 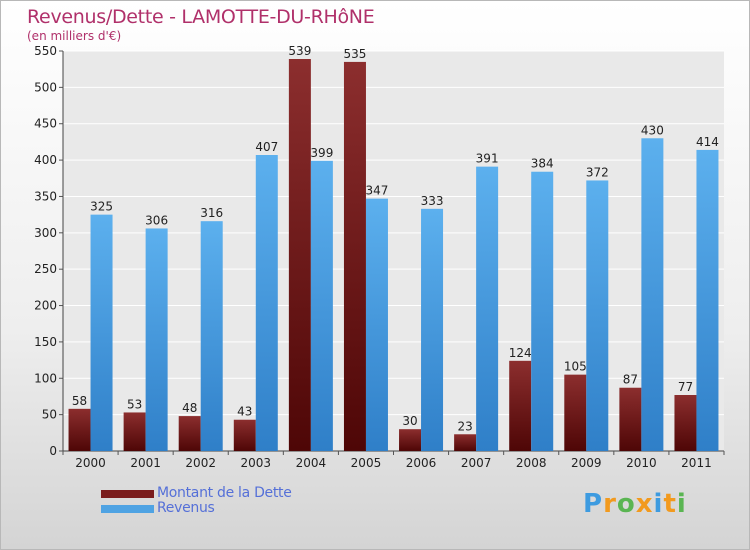 What do you see at coordinates (45, 378) in the screenshot?
I see `y-tick-label: 100` at bounding box center [45, 378].